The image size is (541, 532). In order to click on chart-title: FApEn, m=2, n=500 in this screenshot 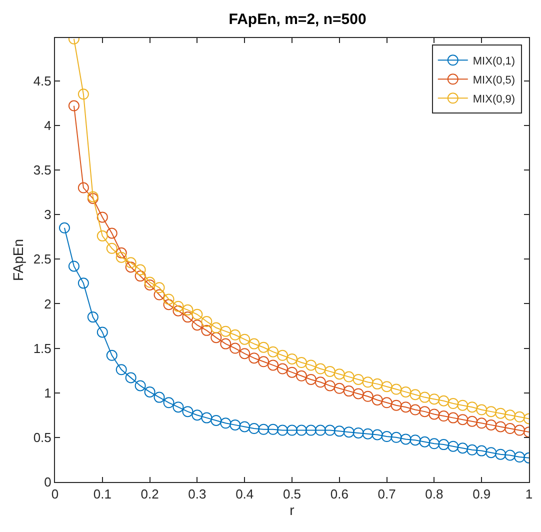, I will do `click(297, 19)`.